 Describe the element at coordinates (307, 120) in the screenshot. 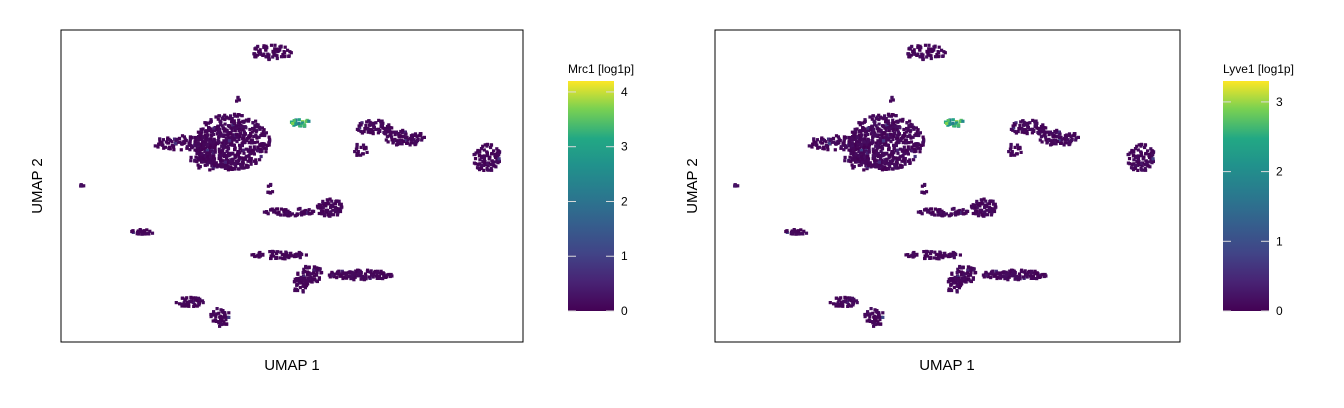

I see `umap-hex-cell-high` at that location.